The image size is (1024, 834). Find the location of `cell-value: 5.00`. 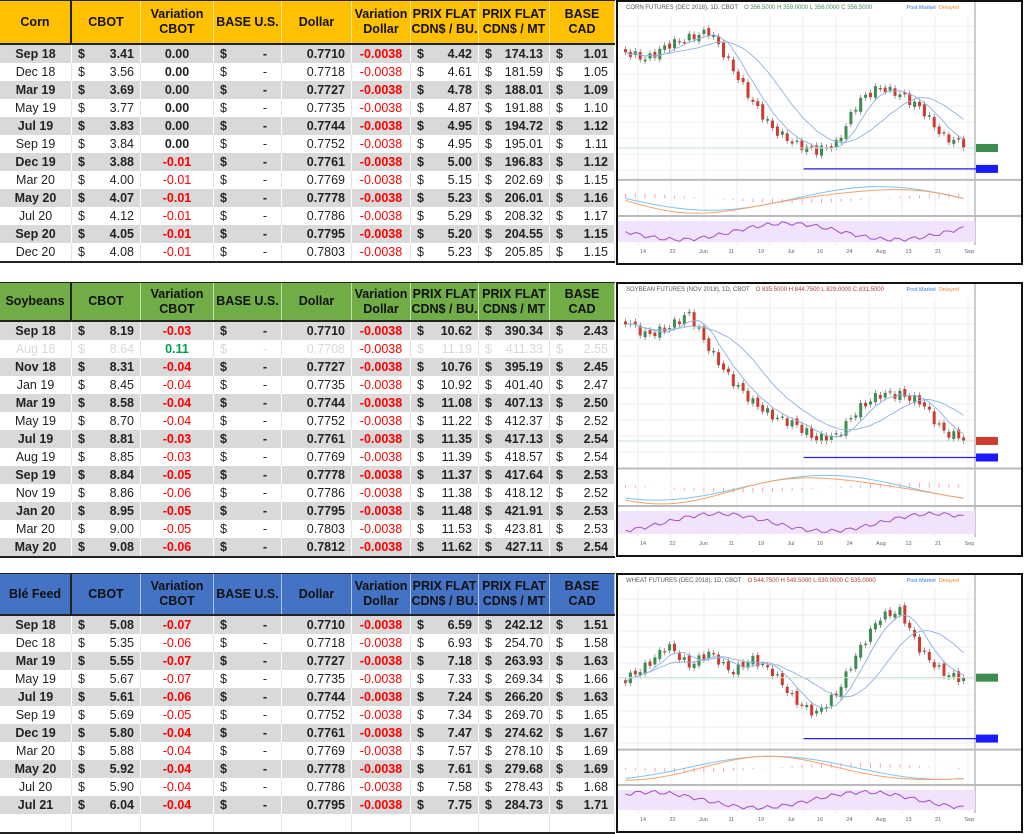

cell-value: 5.00 is located at coordinates (459, 162).